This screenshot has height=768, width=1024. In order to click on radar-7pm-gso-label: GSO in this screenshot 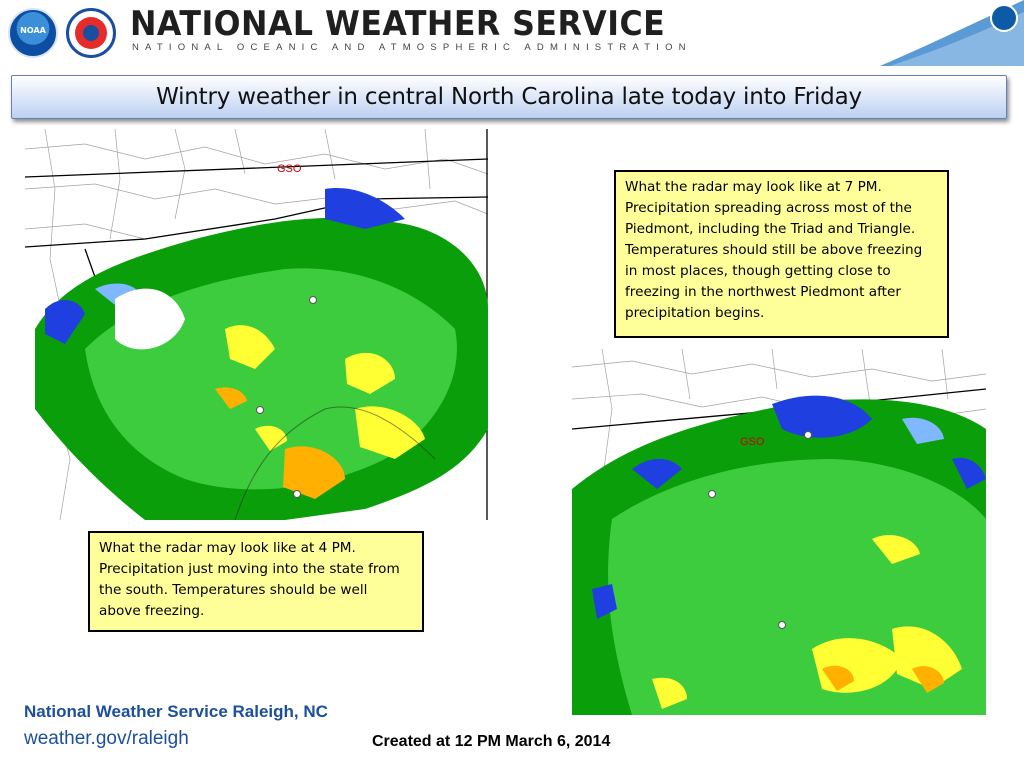, I will do `click(752, 442)`.